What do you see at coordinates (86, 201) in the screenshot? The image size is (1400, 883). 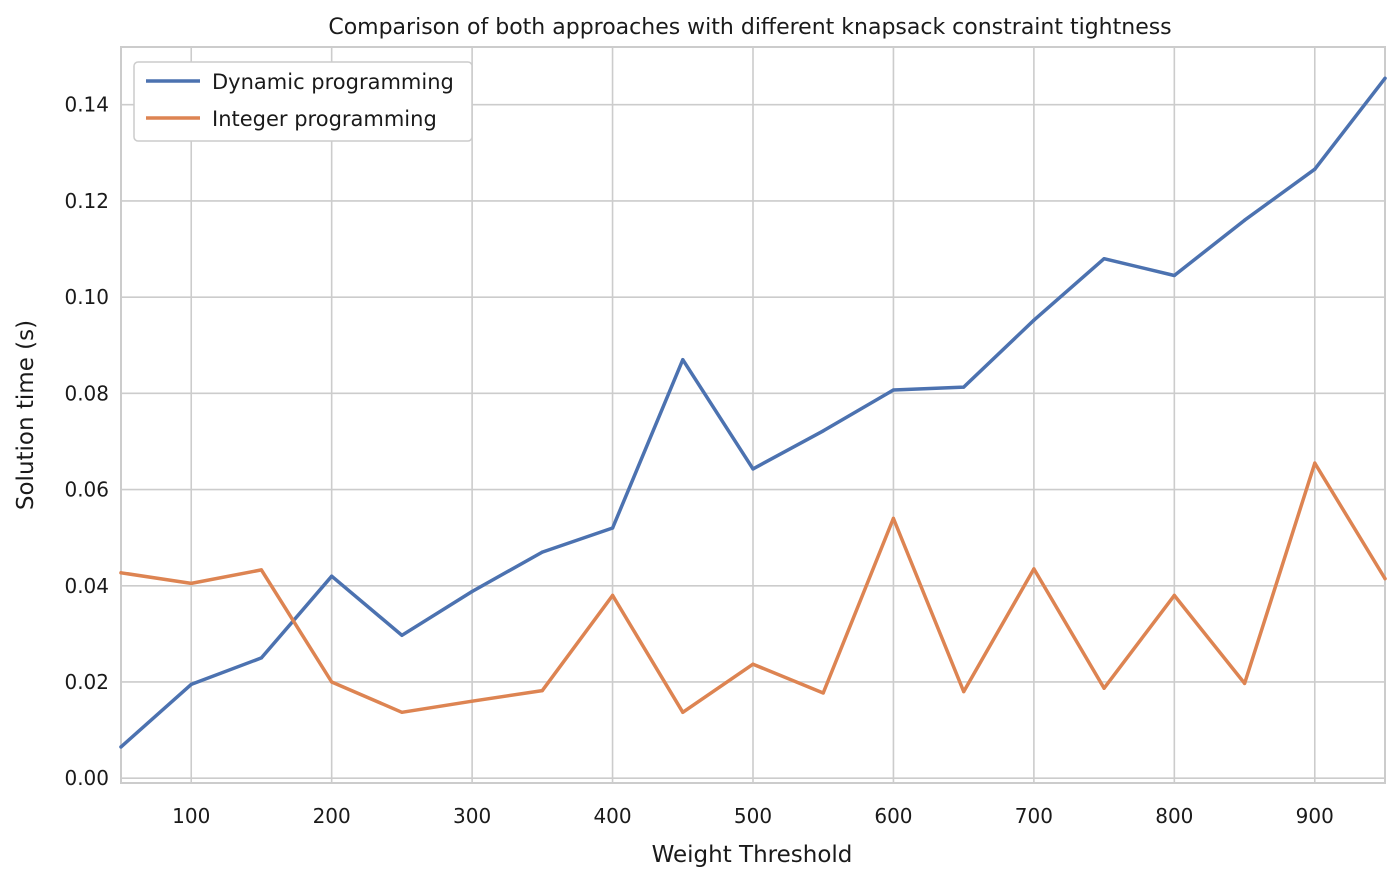 I see `y-tick-label: 0.12` at bounding box center [86, 201].